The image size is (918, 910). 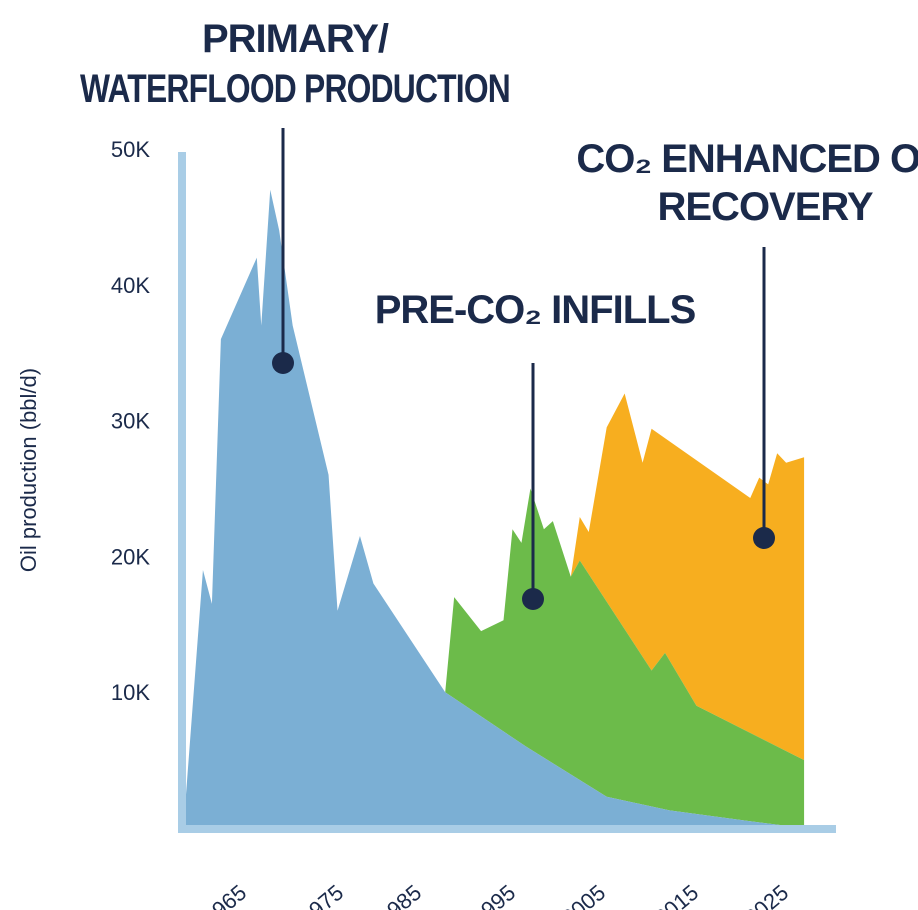 What do you see at coordinates (400, 895) in the screenshot?
I see `x-tick-label: 1985` at bounding box center [400, 895].